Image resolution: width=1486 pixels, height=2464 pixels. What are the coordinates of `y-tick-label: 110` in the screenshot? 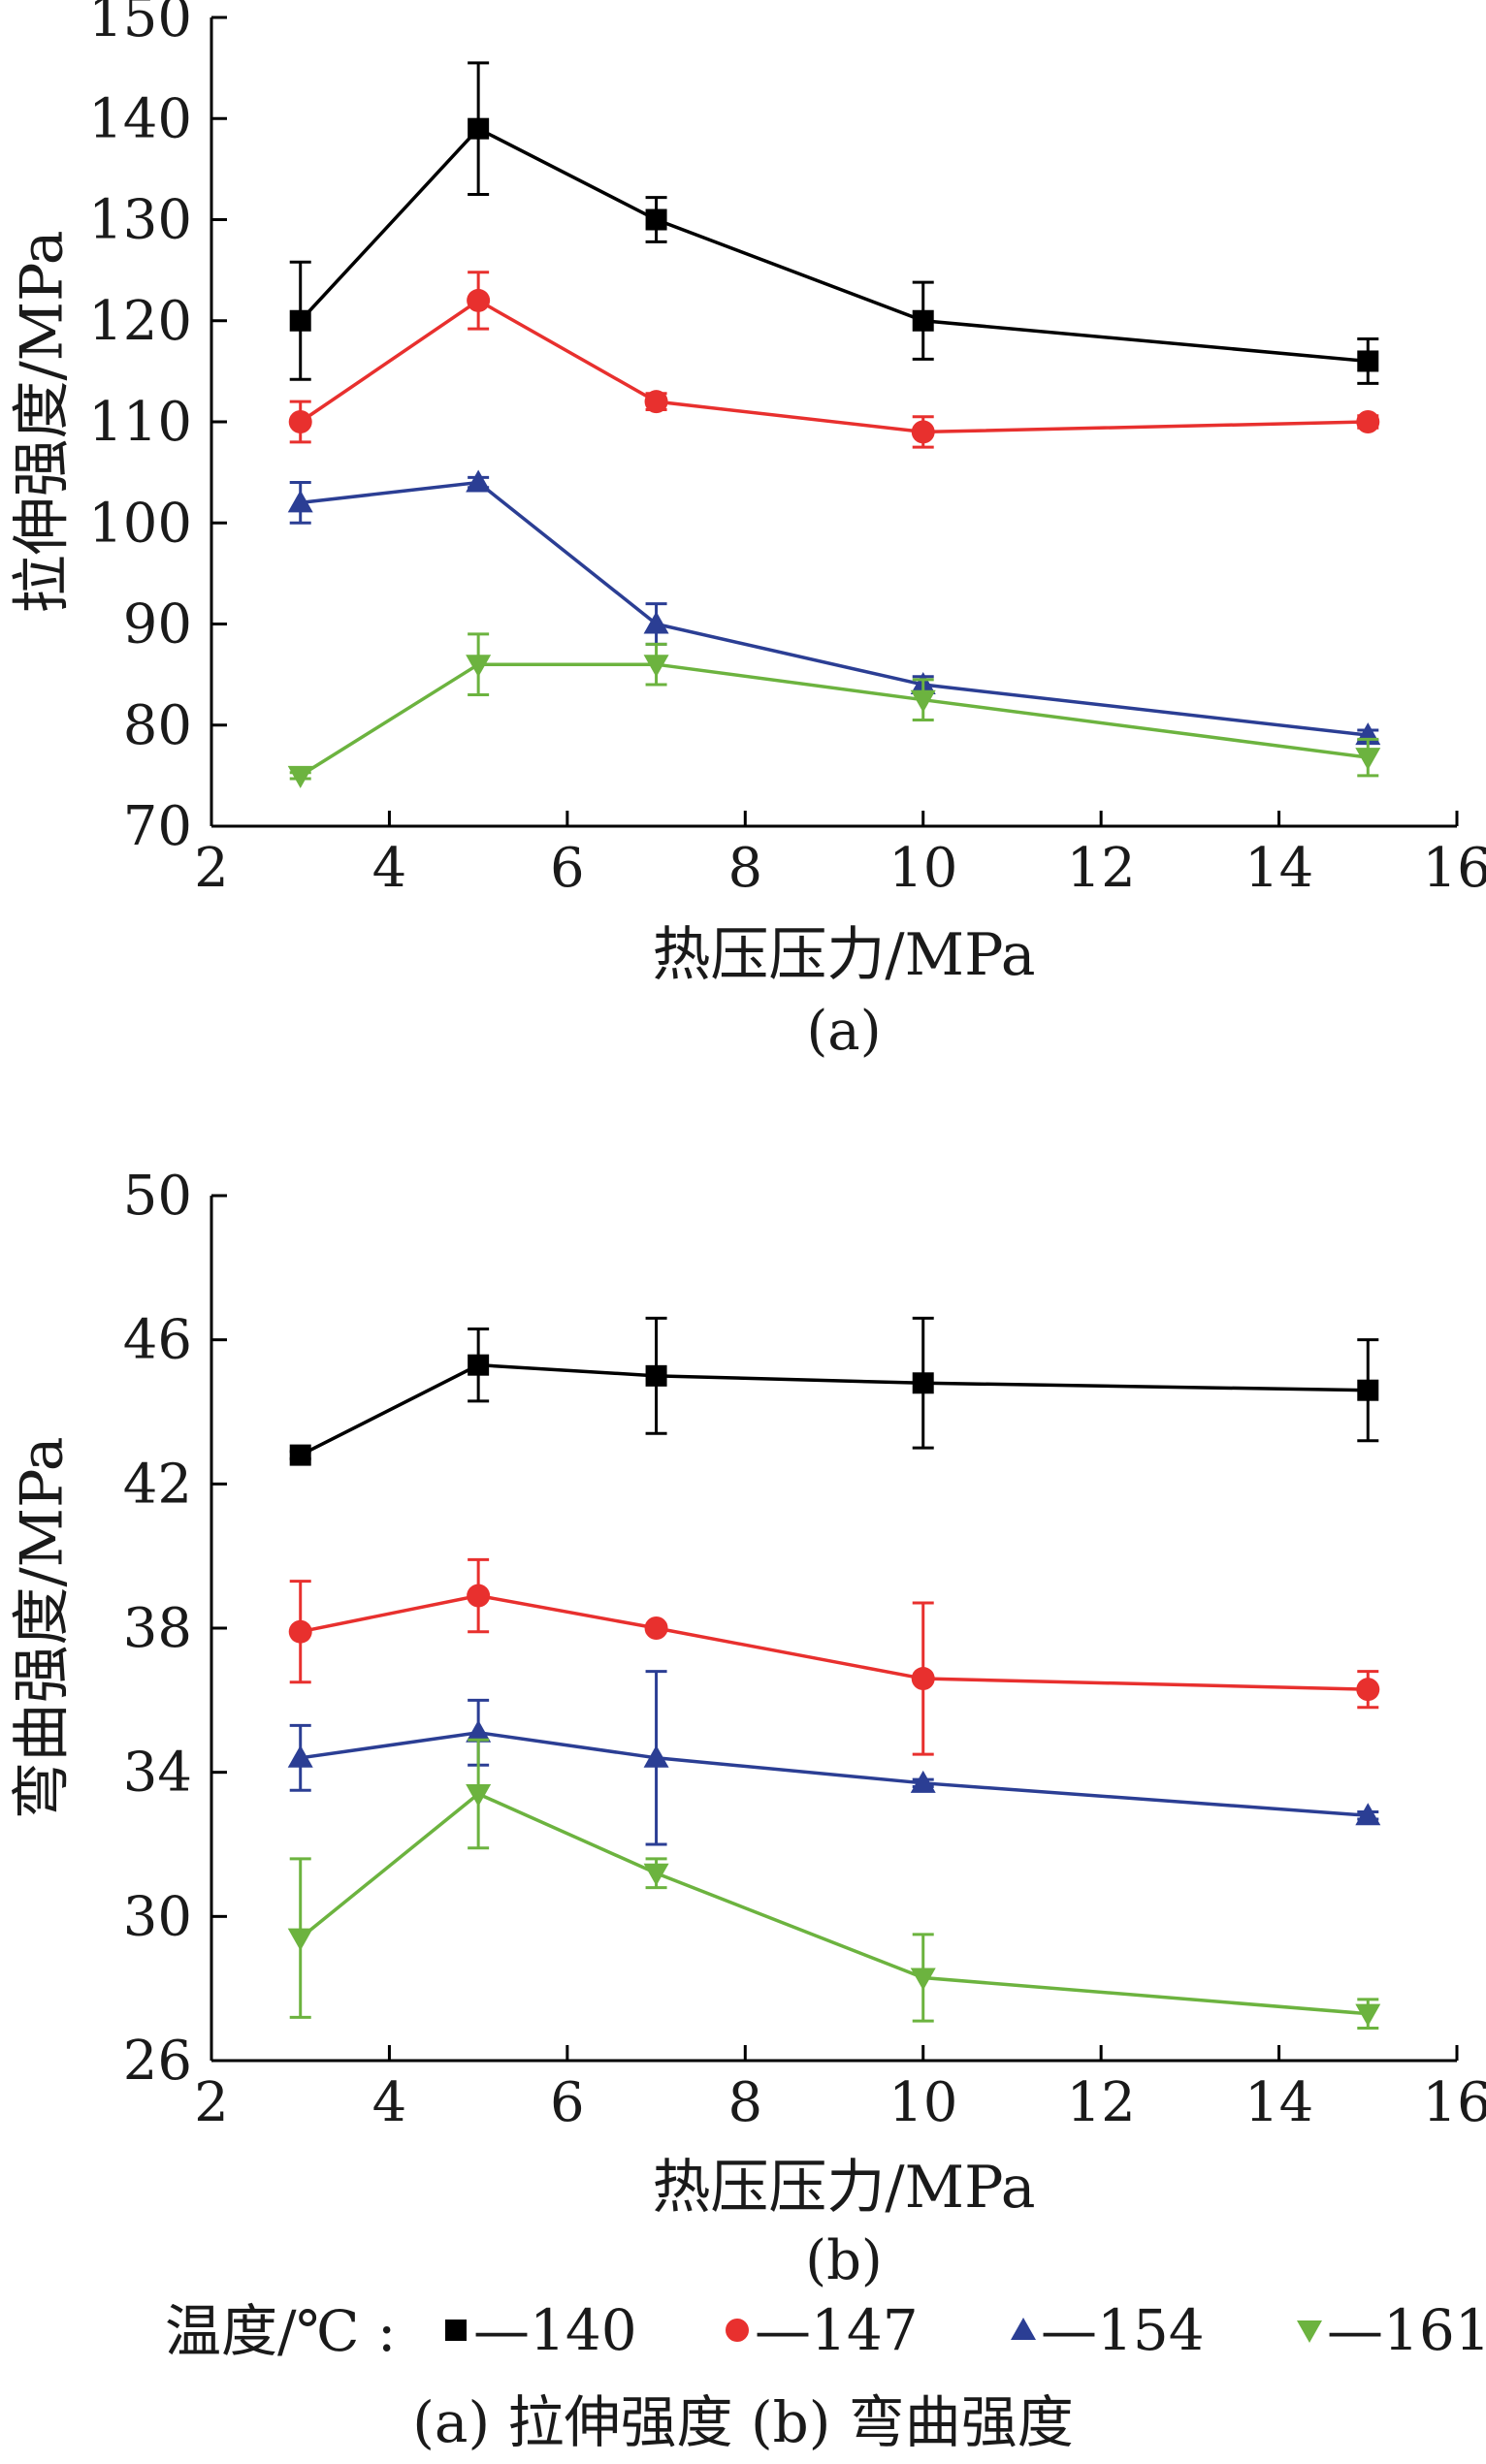 It's located at (140, 422).